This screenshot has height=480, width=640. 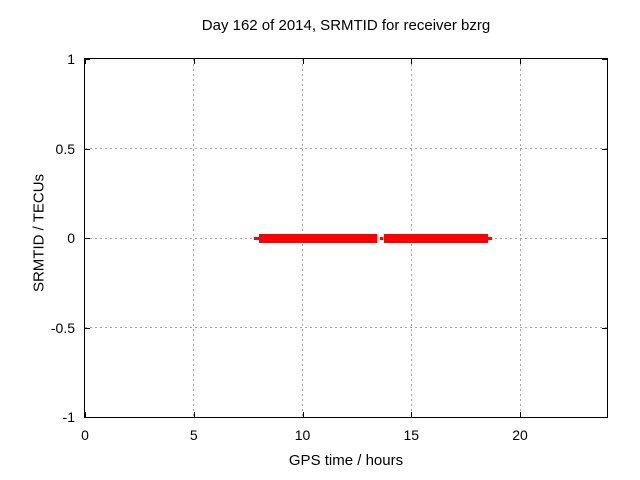 What do you see at coordinates (85, 435) in the screenshot?
I see `x-tick-label: 0` at bounding box center [85, 435].